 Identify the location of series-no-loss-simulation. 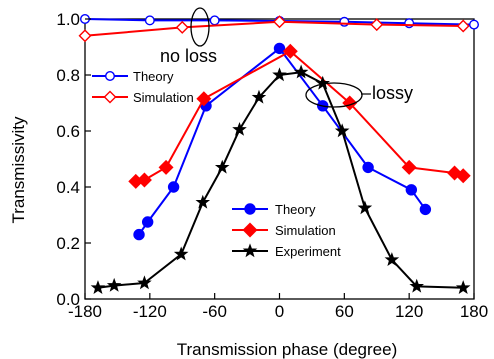
(274, 29).